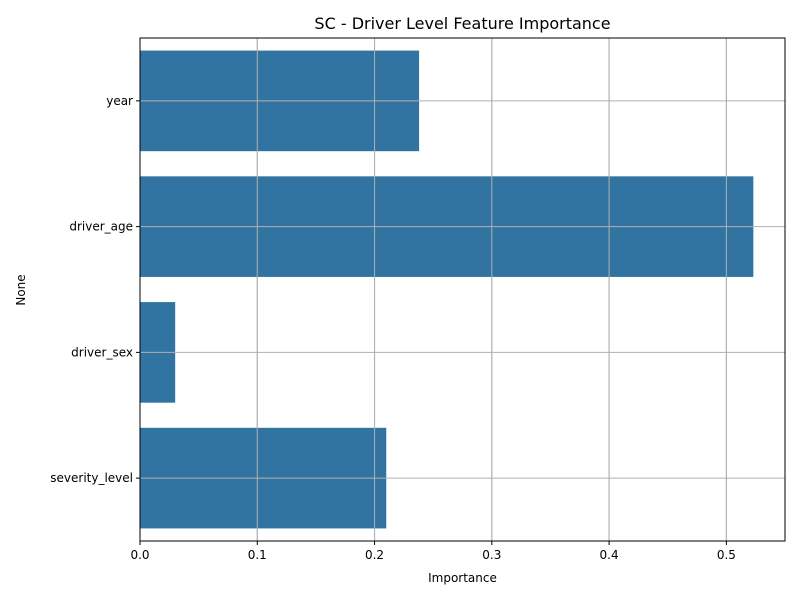  What do you see at coordinates (21, 289) in the screenshot?
I see `y-axis-label: None` at bounding box center [21, 289].